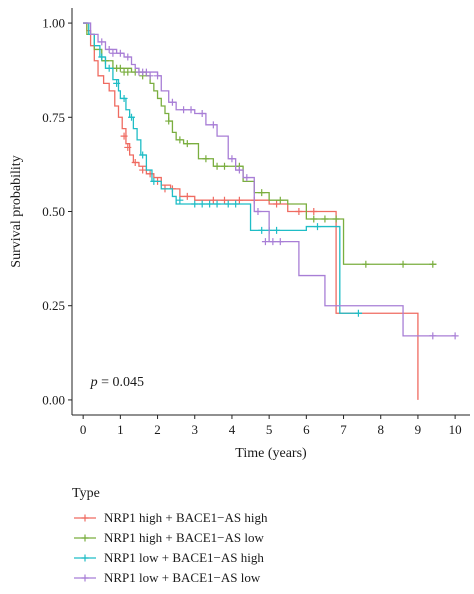 This screenshot has height=594, width=474. What do you see at coordinates (94, 382) in the screenshot?
I see `p-value-symbol: p` at bounding box center [94, 382].